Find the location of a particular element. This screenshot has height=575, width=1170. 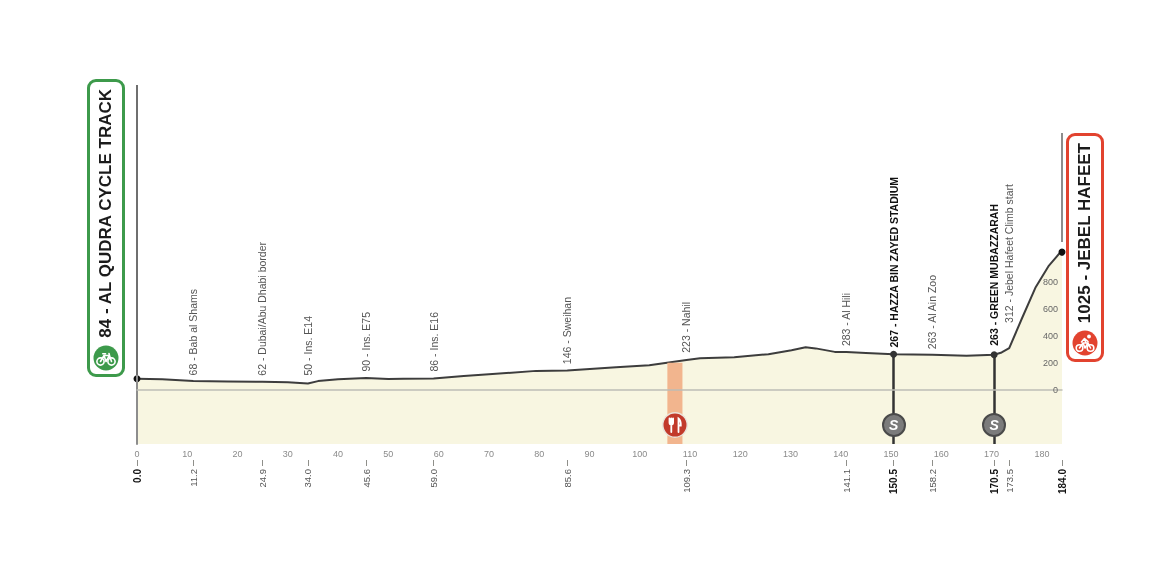

annotation: 263 - Al Ain Zoo is located at coordinates (932, 311).